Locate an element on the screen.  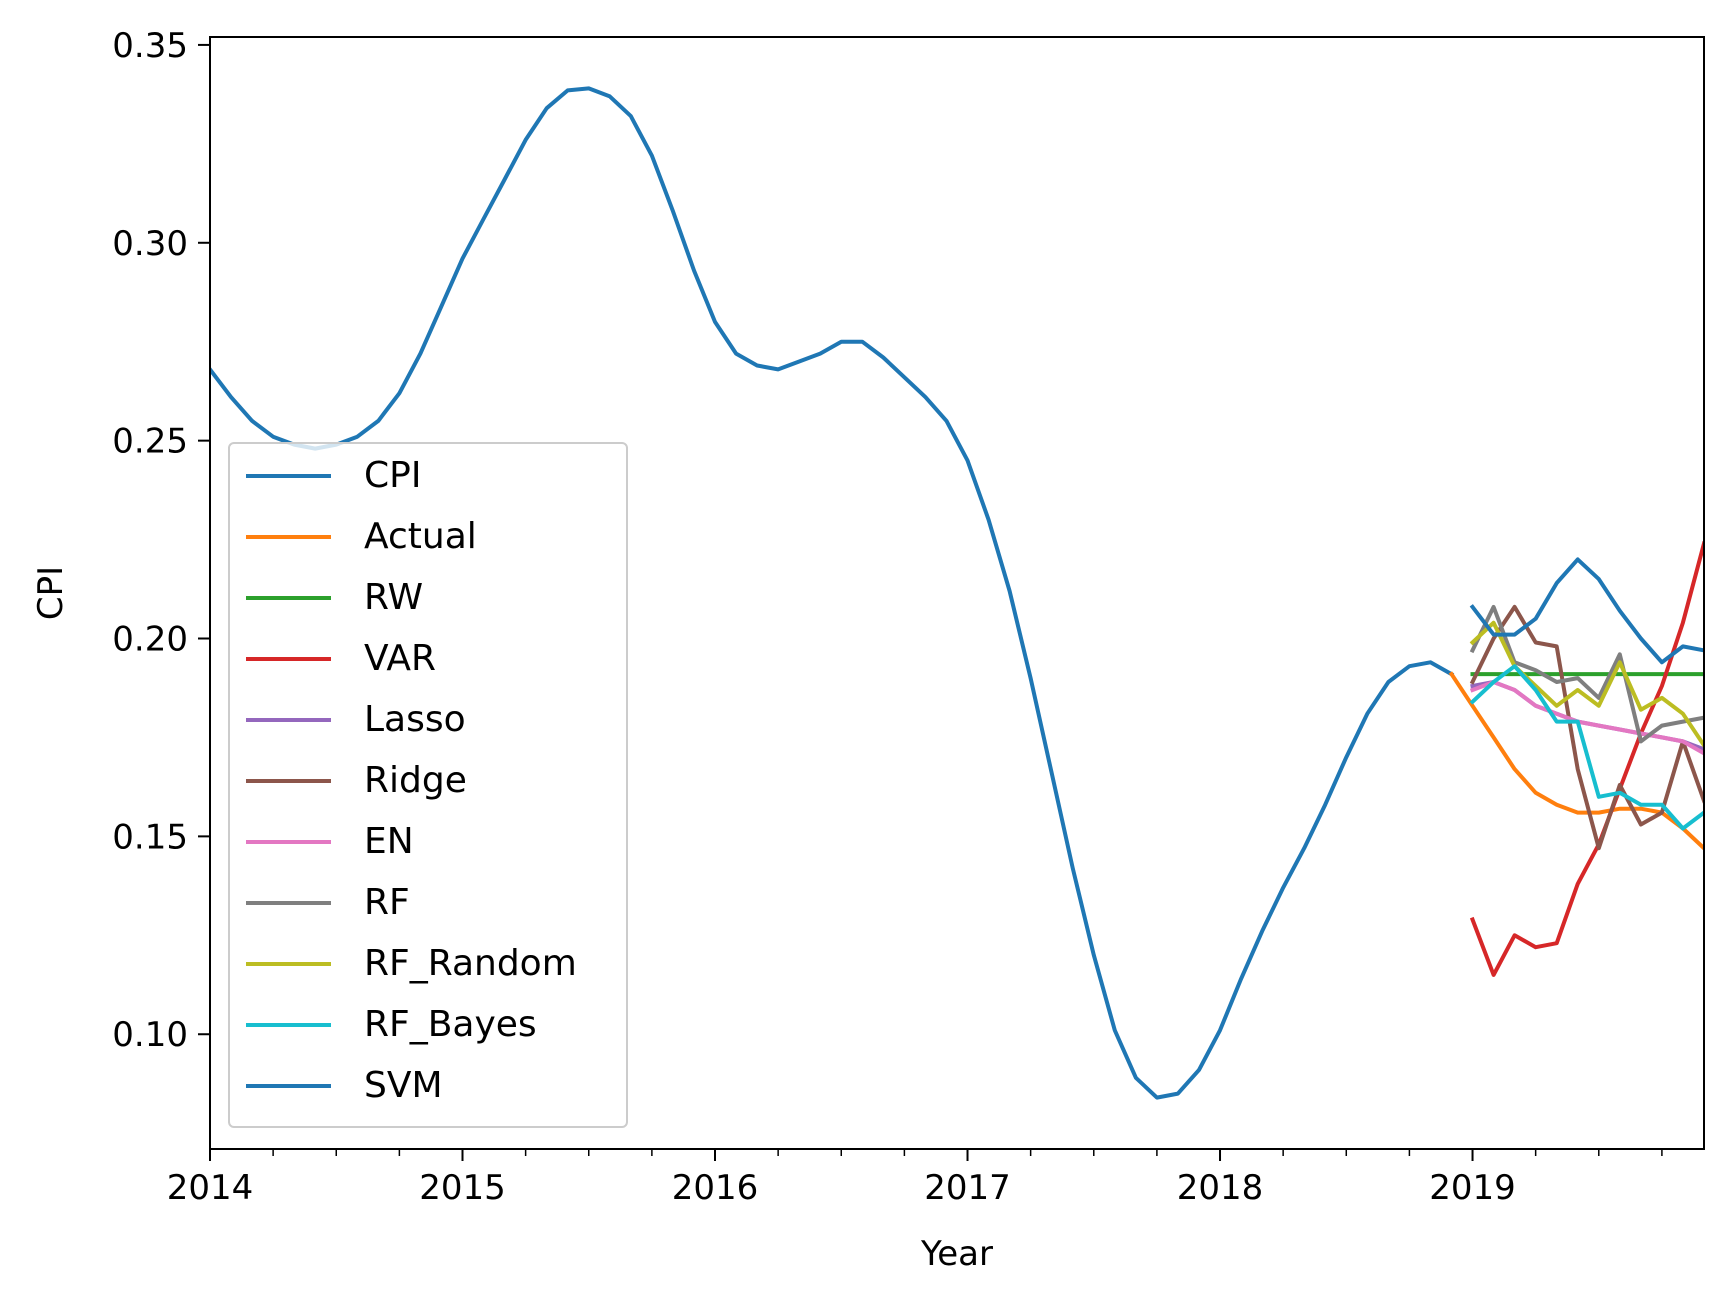
series-line-rf-bayes is located at coordinates (1586, 747).